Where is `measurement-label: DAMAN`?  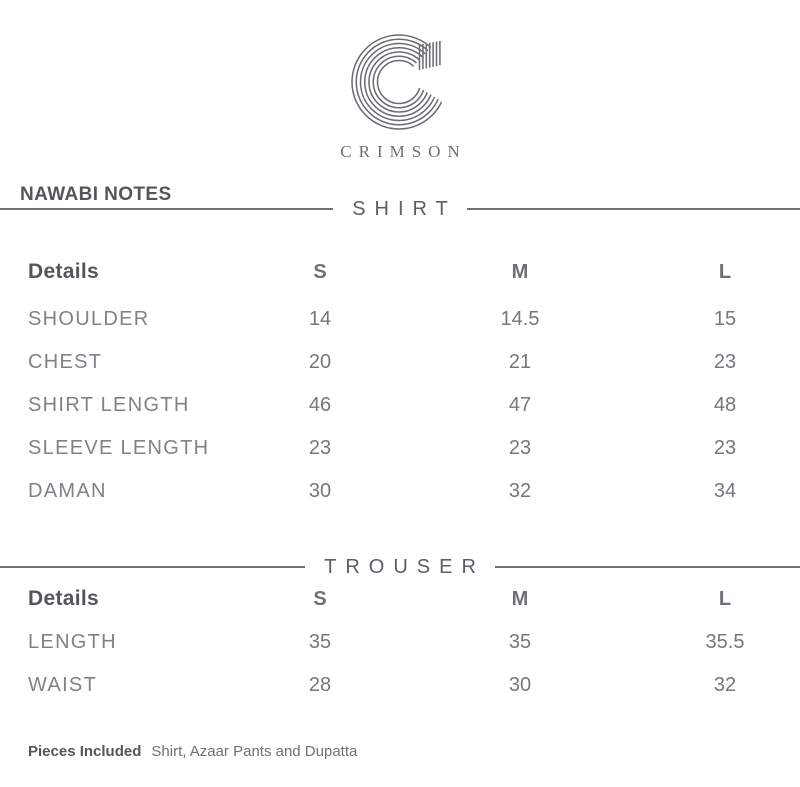 measurement-label: DAMAN is located at coordinates (67, 491).